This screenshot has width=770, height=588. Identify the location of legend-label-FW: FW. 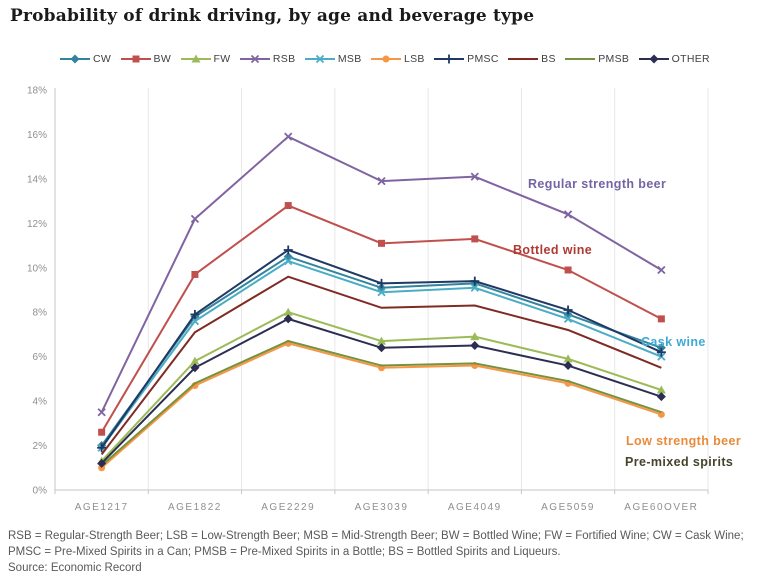
(222, 59).